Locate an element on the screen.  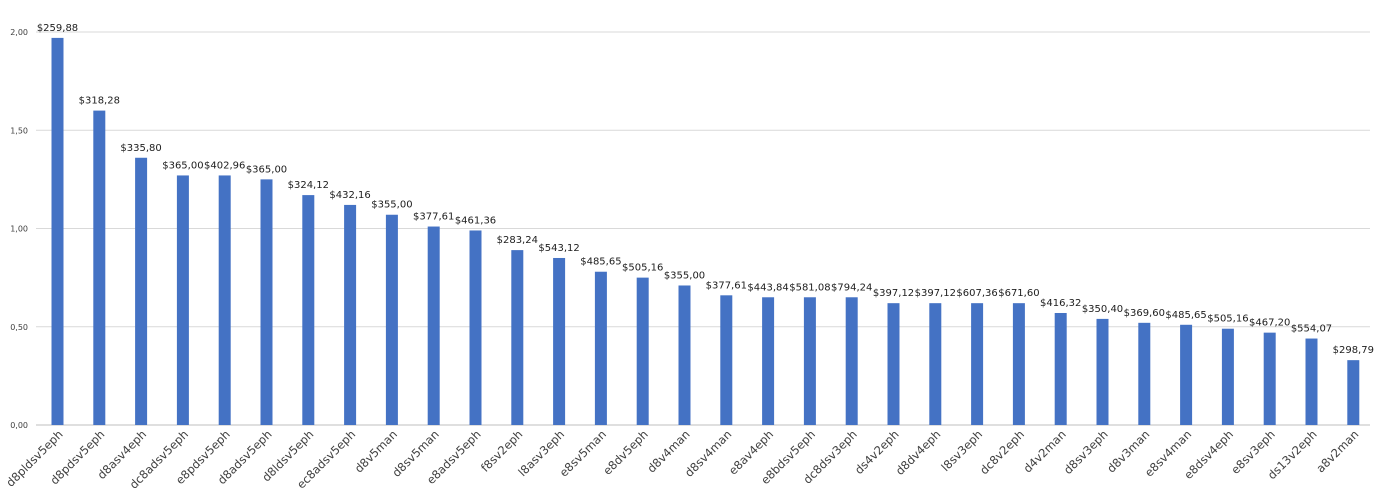
data-label: $298,79 is located at coordinates (1353, 350).